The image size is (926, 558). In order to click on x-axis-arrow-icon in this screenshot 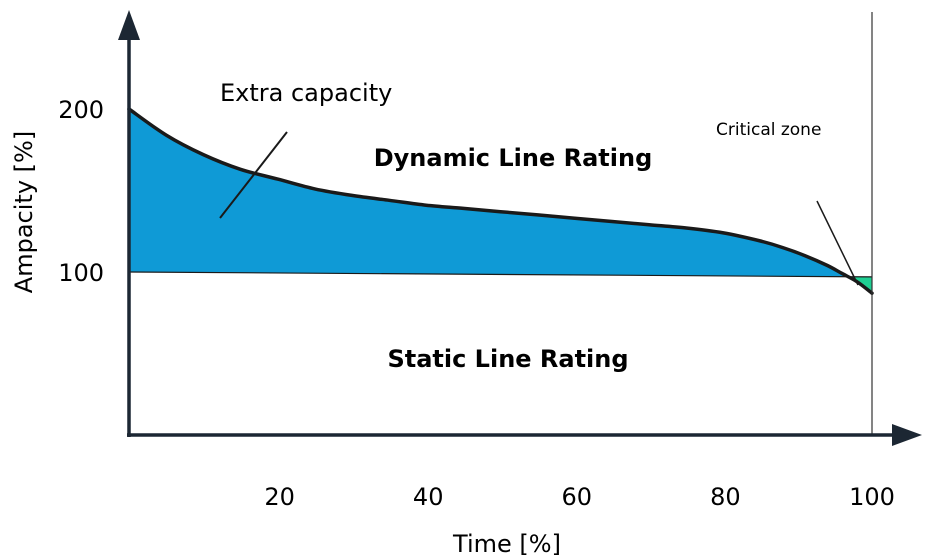, I will do `click(907, 435)`.